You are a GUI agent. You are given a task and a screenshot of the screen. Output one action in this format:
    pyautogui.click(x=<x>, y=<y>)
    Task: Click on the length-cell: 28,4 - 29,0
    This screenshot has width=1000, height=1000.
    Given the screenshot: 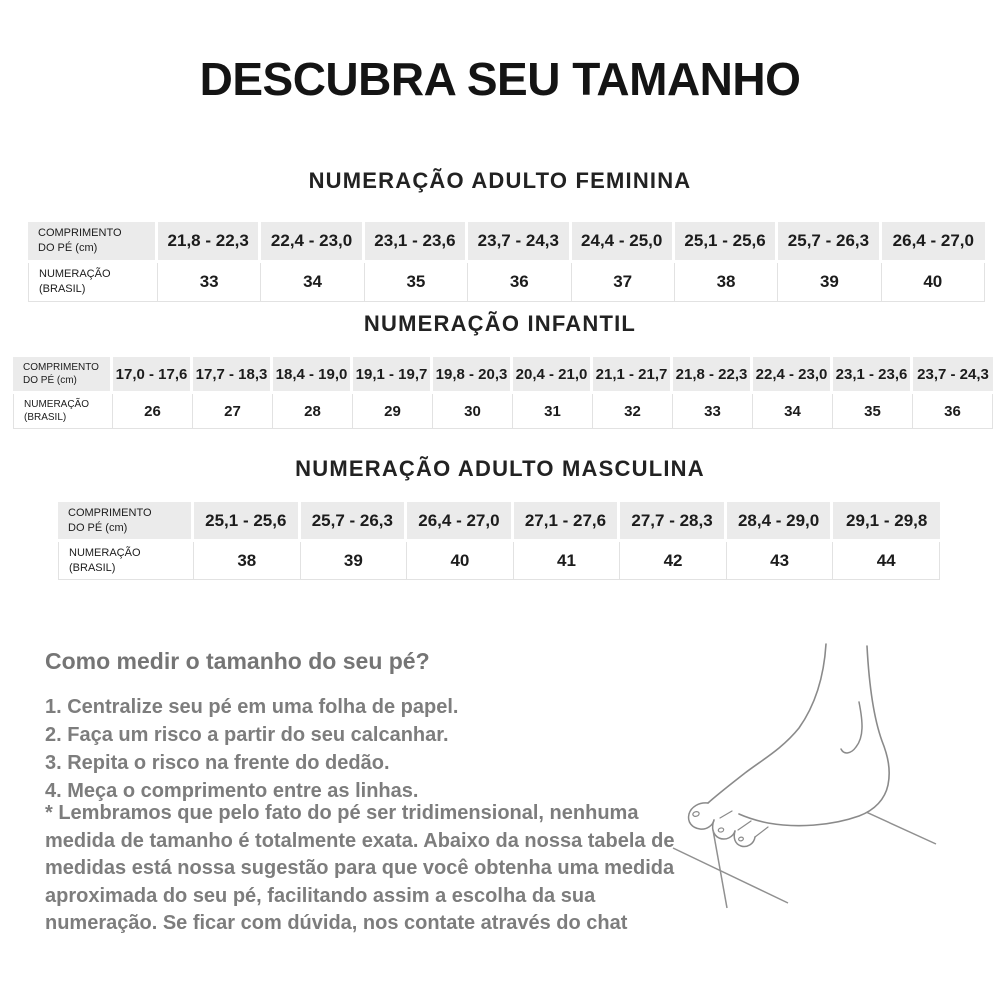 What is the action you would take?
    pyautogui.click(x=780, y=522)
    